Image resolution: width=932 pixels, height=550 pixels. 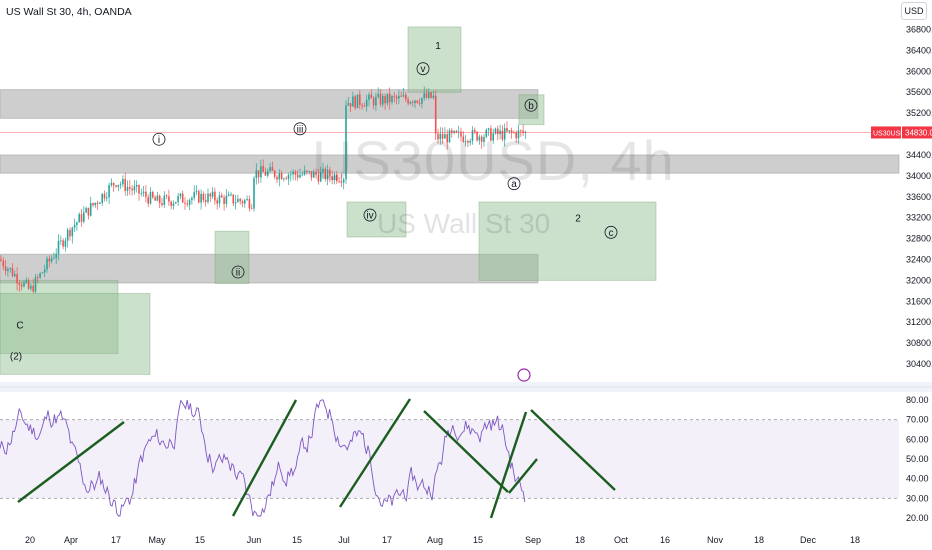 What do you see at coordinates (917, 400) in the screenshot?
I see `rsi-tick-label: 80.00` at bounding box center [917, 400].